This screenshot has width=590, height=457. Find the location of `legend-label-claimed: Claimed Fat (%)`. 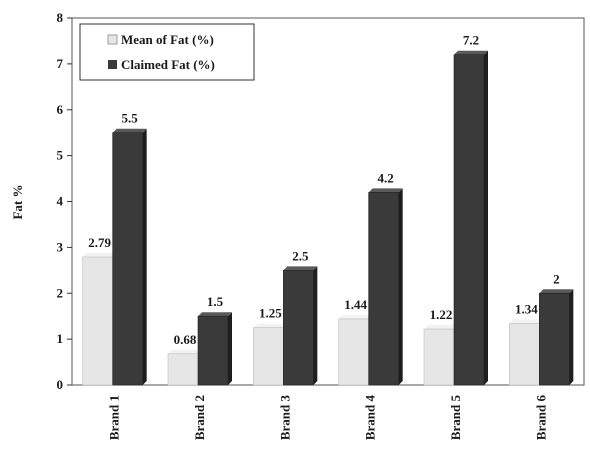

legend-label-claimed: Claimed Fat (%) is located at coordinates (168, 64).